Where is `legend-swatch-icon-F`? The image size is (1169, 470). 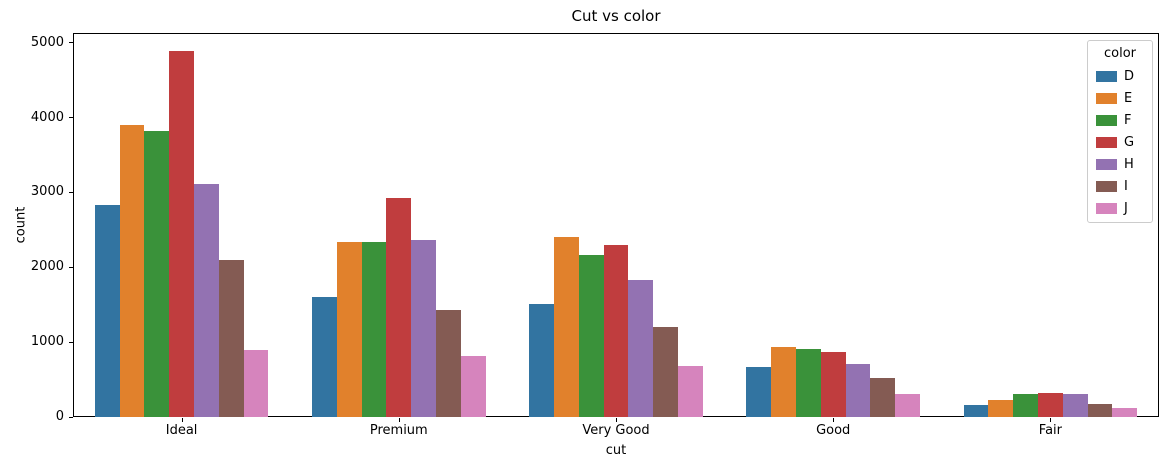
legend-swatch-icon-F is located at coordinates (1106, 120).